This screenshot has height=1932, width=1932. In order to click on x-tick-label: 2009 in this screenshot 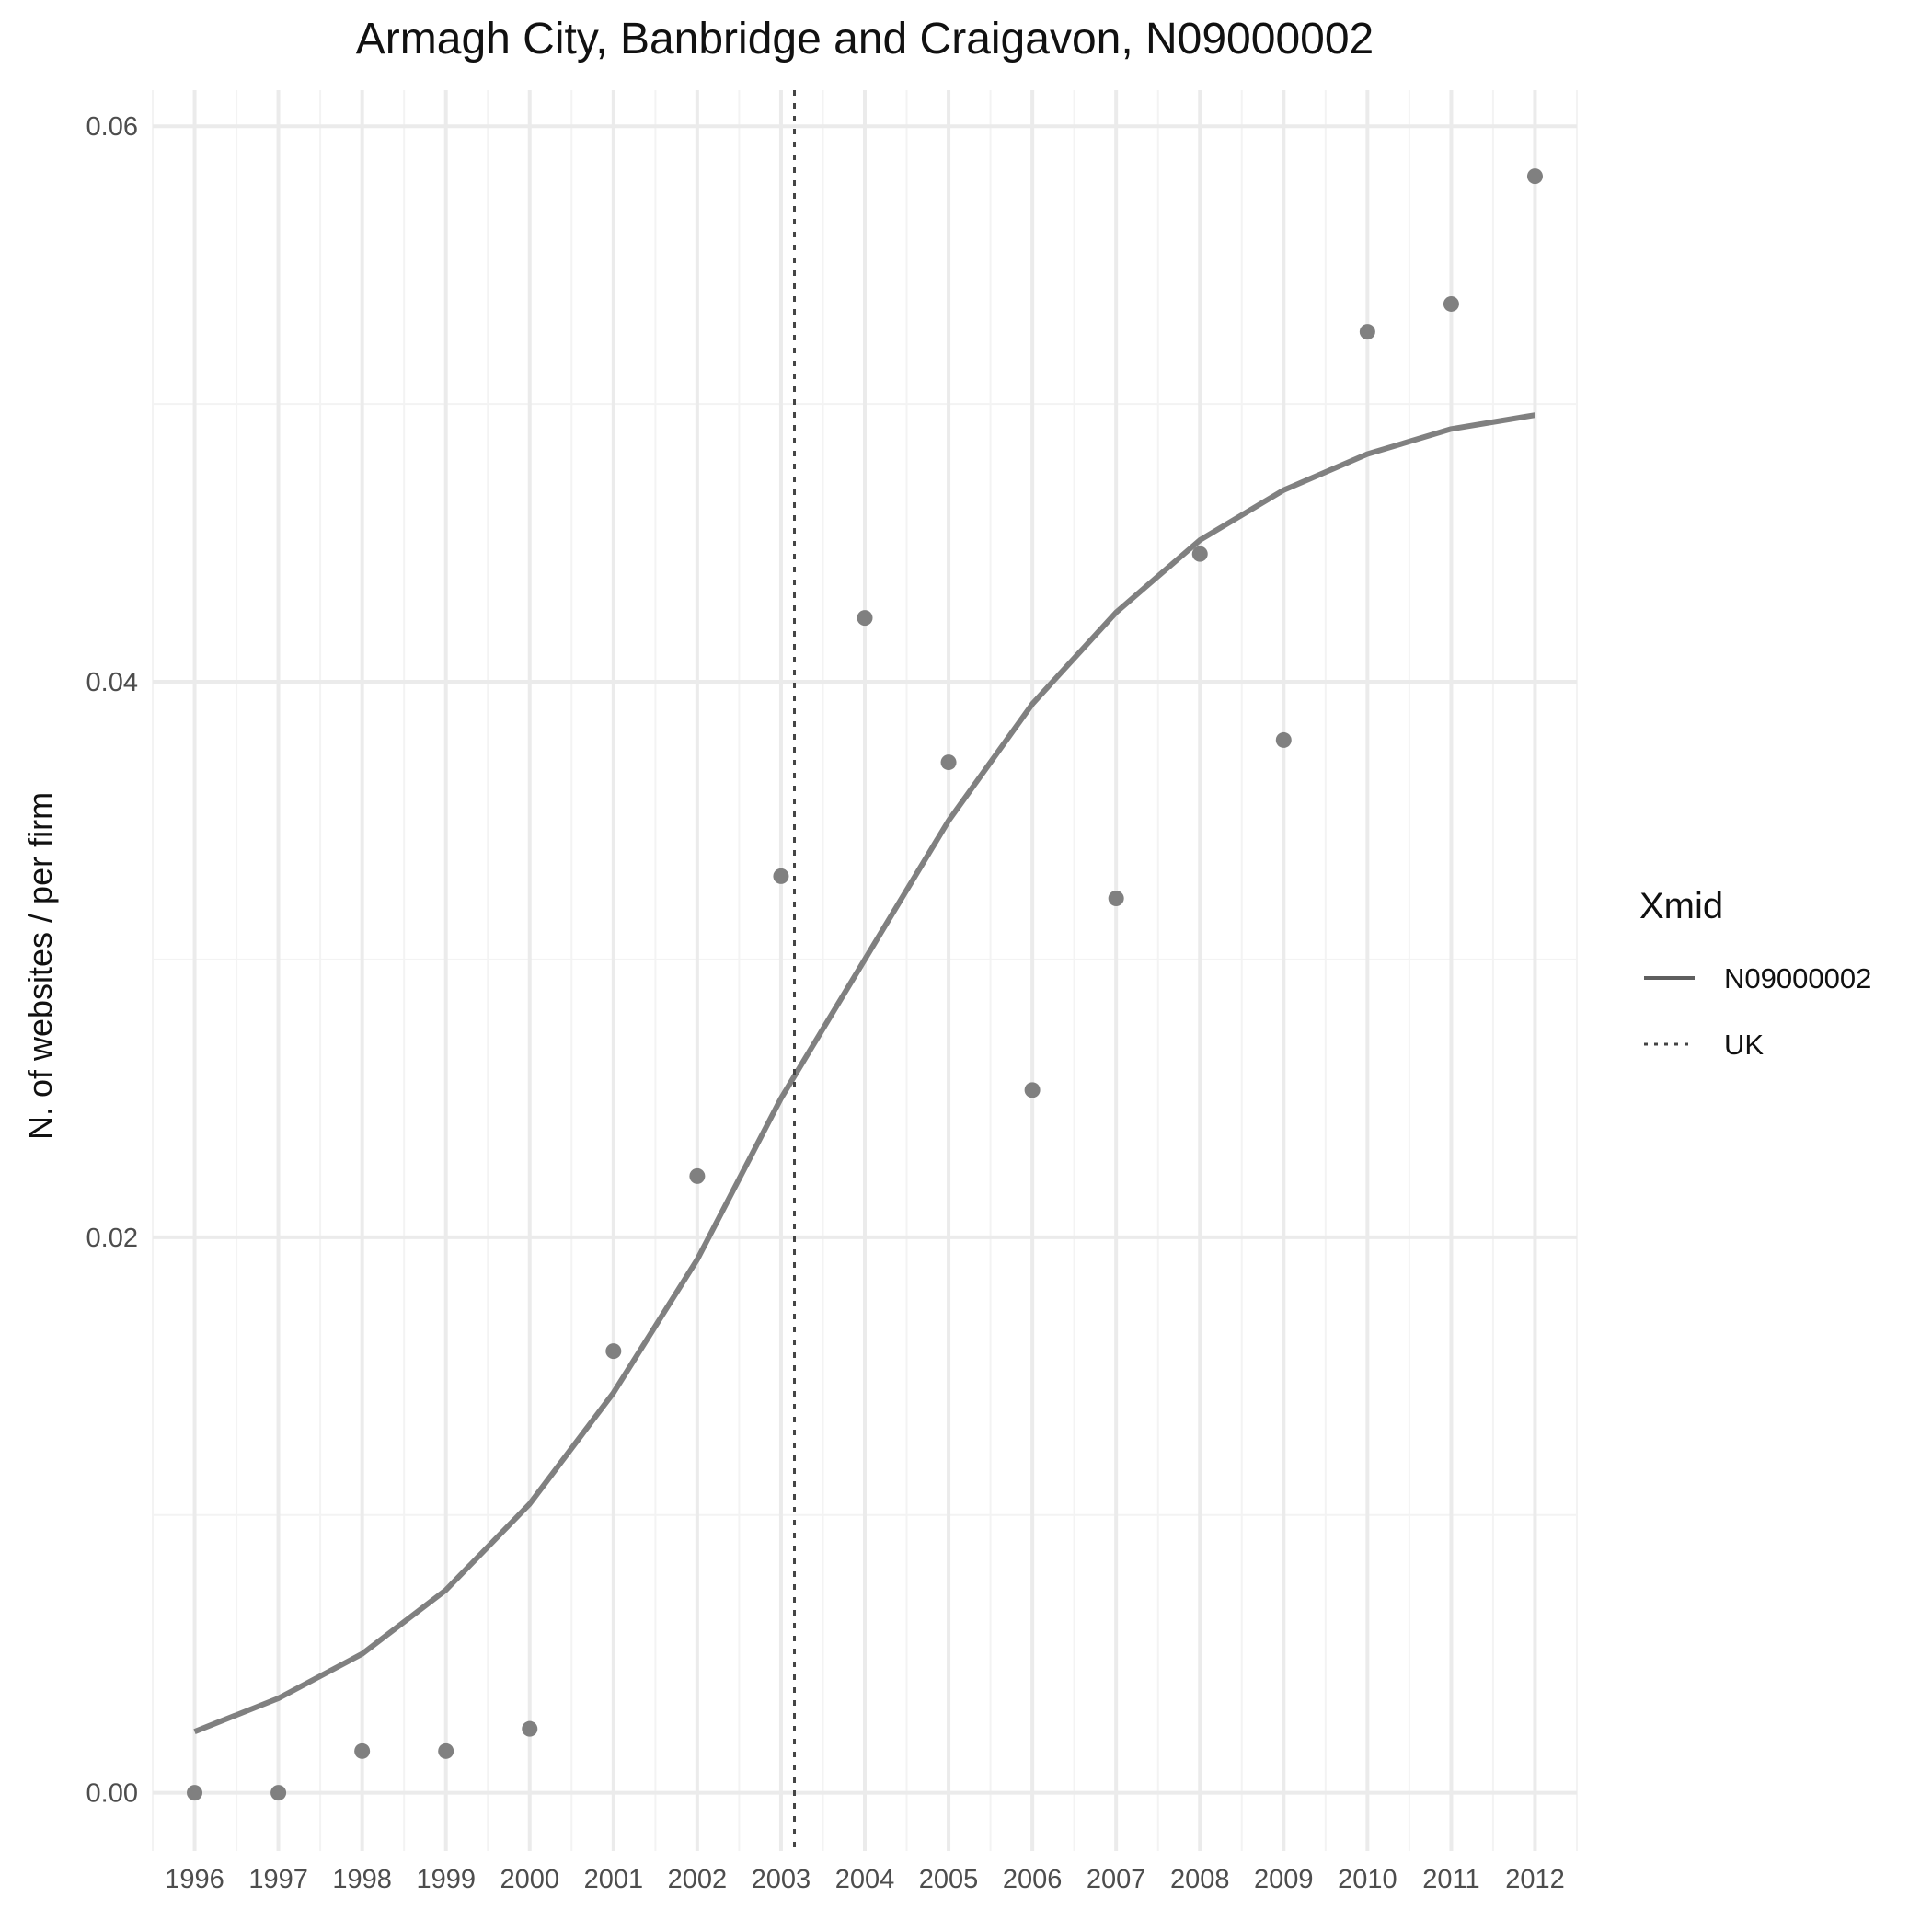, I will do `click(1284, 1879)`.